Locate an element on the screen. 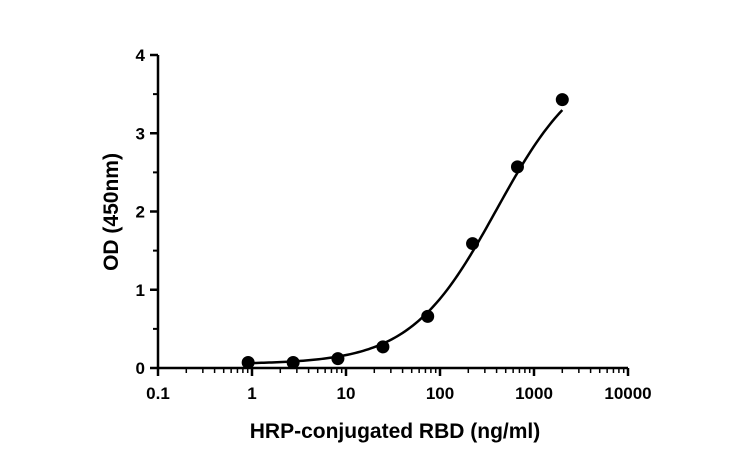 This screenshot has height=458, width=741. x-tick-label: 10 is located at coordinates (346, 393).